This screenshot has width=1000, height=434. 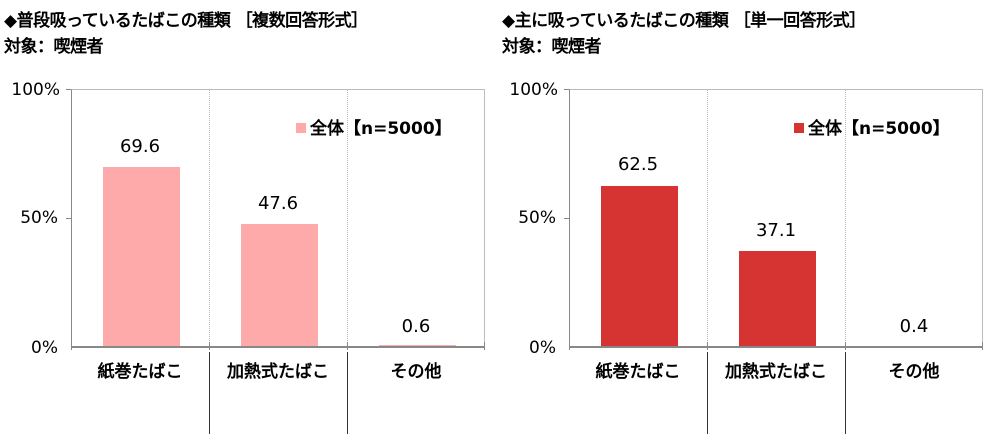 I want to click on value-label: 0.6, so click(x=416, y=326).